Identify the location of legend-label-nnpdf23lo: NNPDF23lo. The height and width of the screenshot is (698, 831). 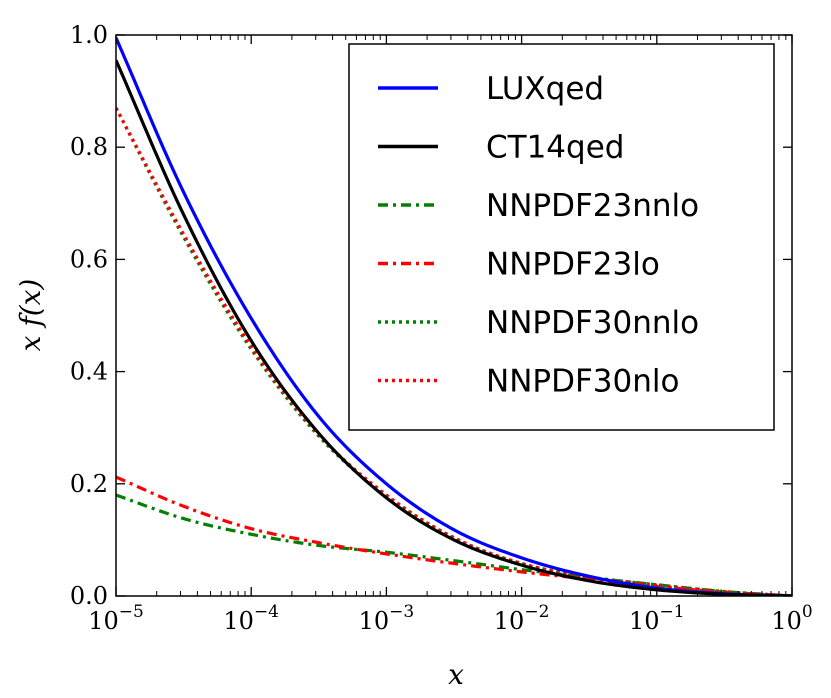
(573, 265).